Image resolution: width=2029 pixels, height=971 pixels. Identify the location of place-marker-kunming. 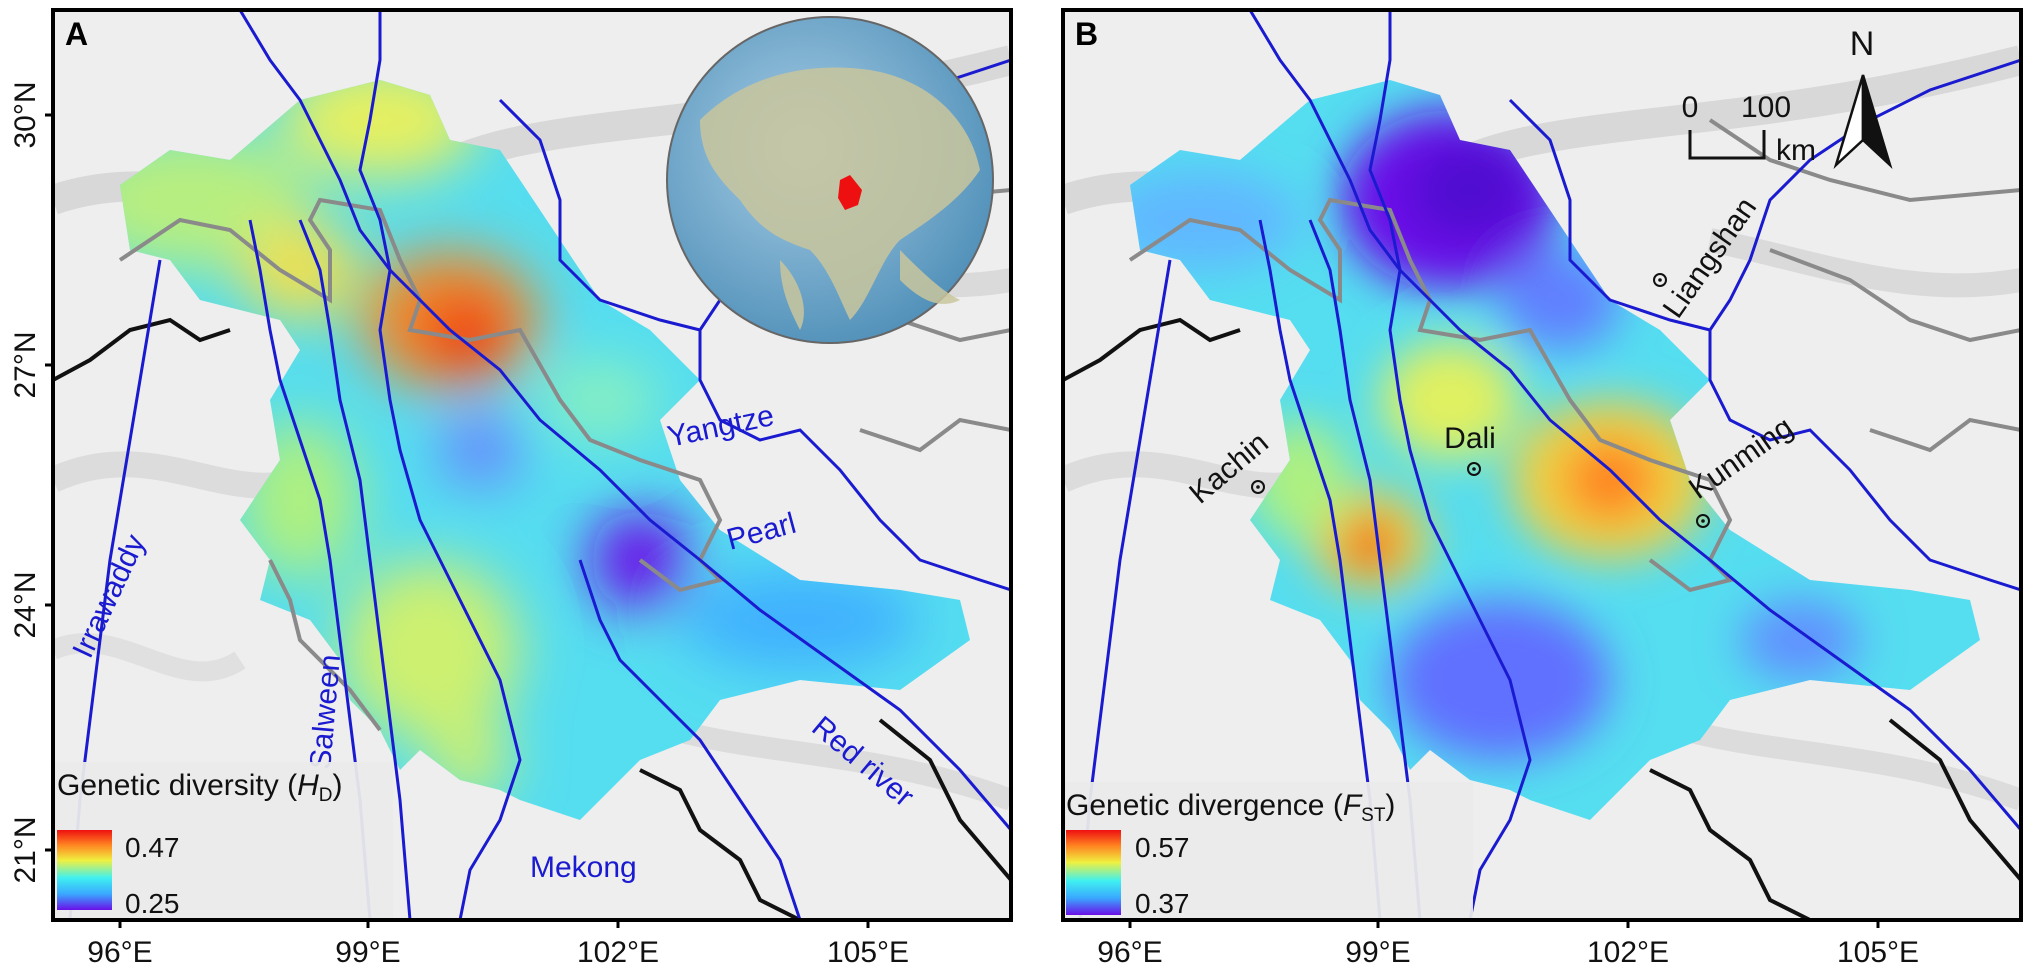
(1703, 521).